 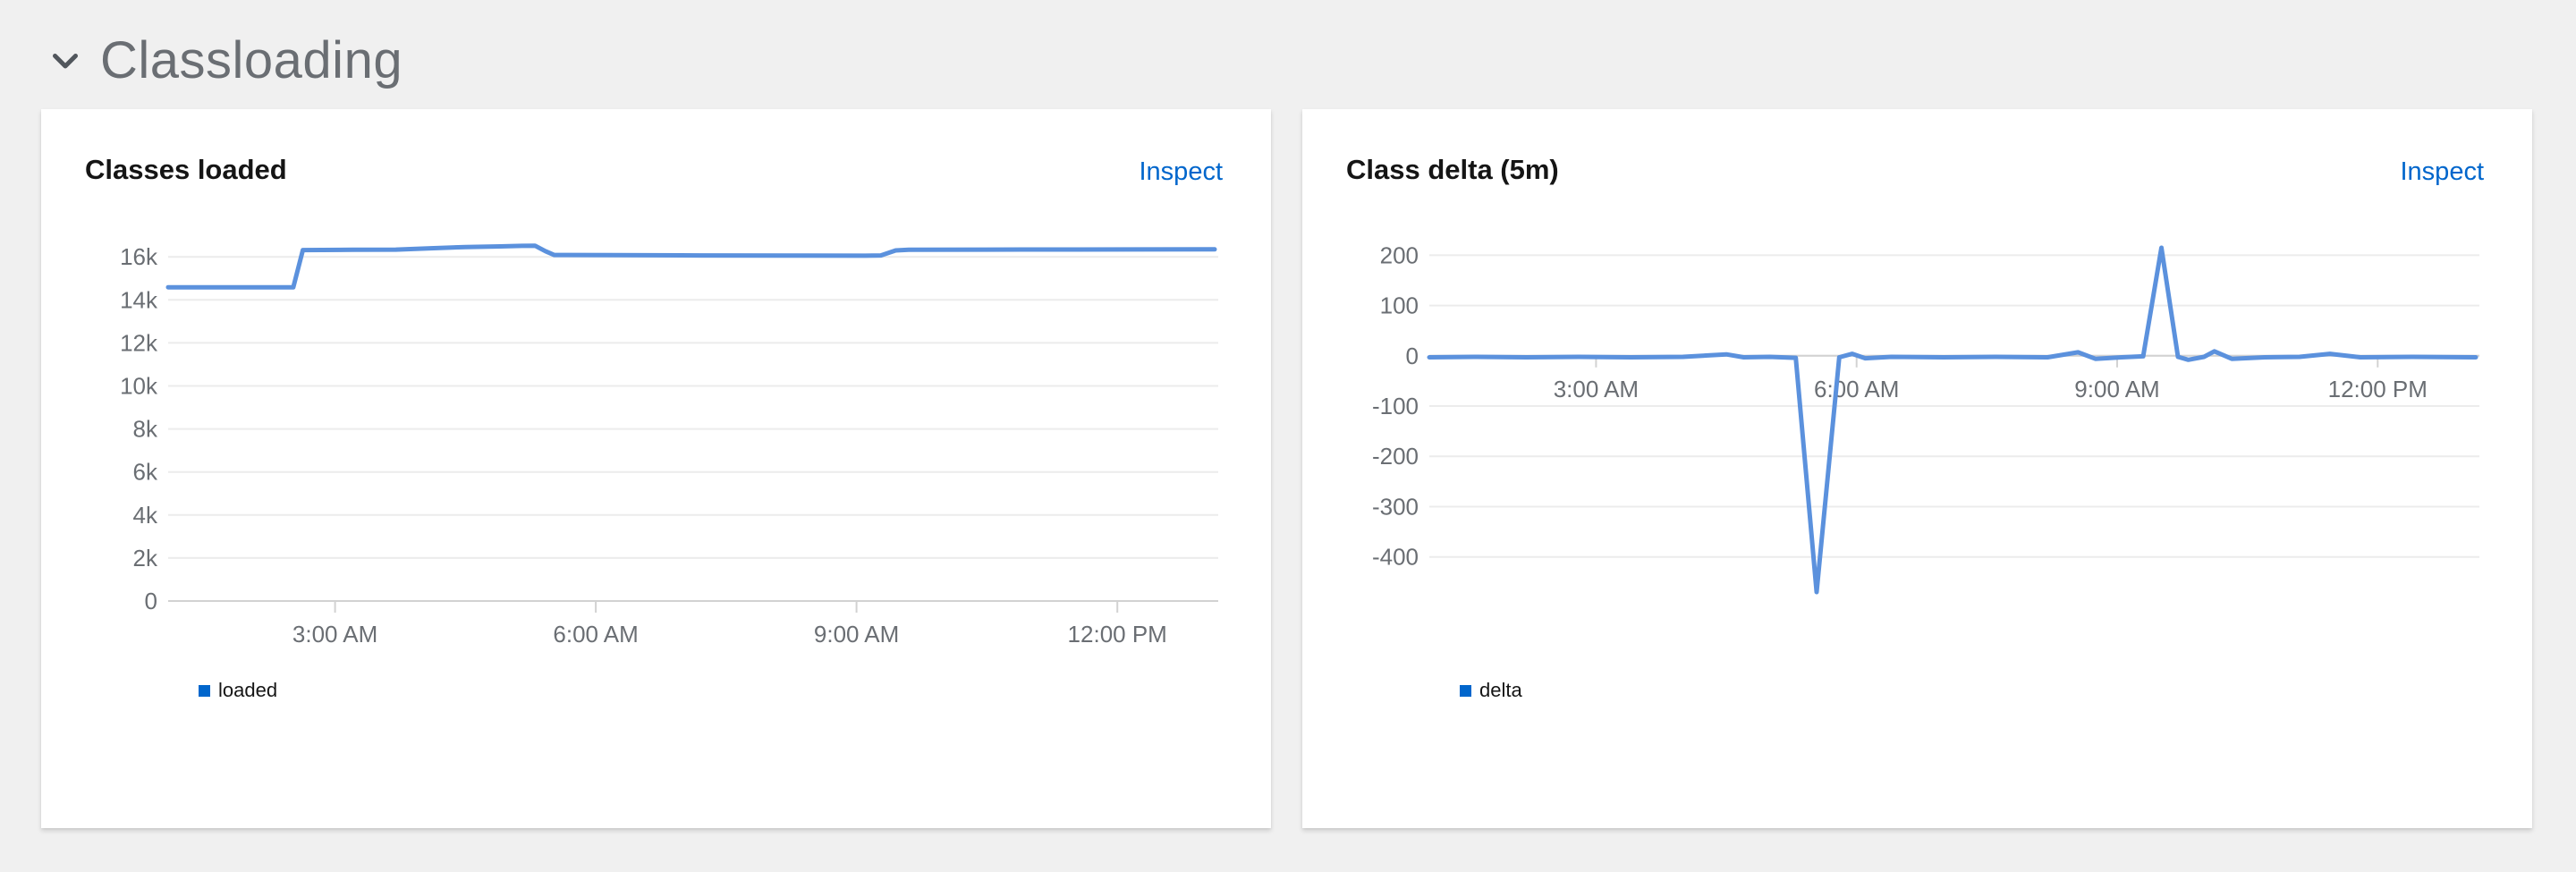 I want to click on y-tick-label: -200, so click(x=1395, y=456).